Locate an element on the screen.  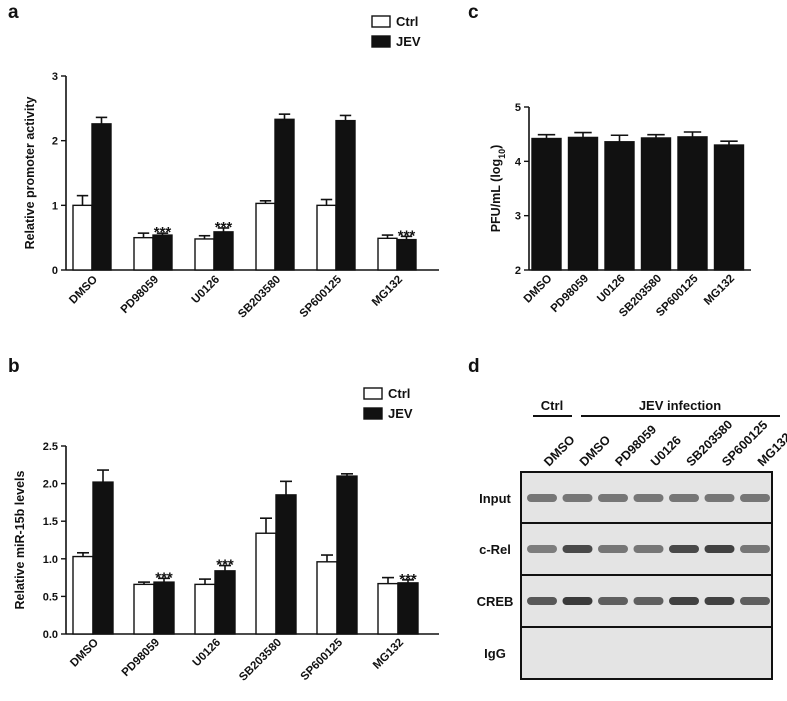
chart-b-bar-jev-dmso is located at coordinates (103, 558).